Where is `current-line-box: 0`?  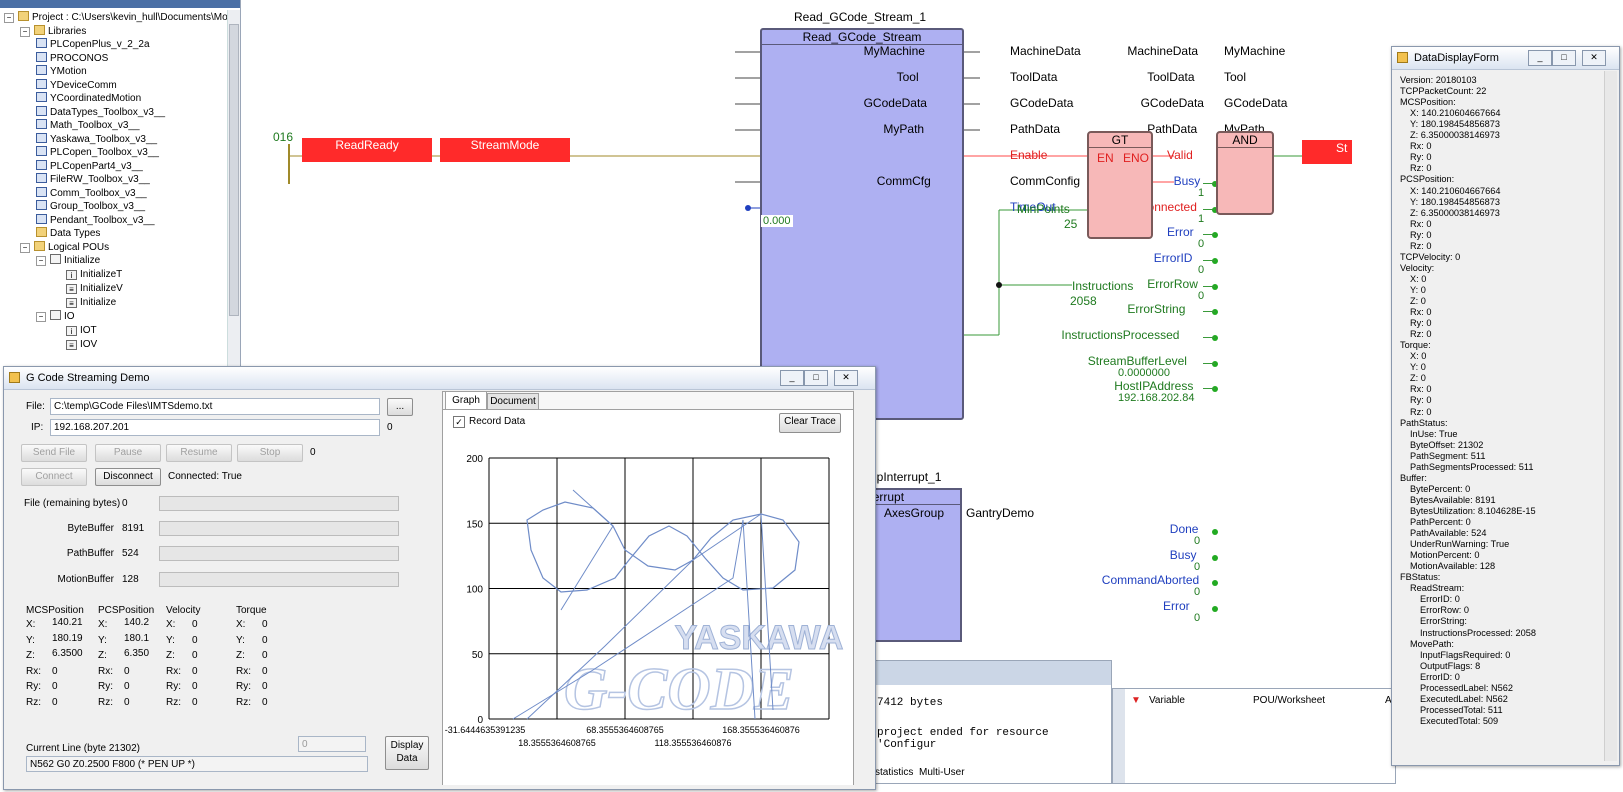
current-line-box: 0 is located at coordinates (332, 744).